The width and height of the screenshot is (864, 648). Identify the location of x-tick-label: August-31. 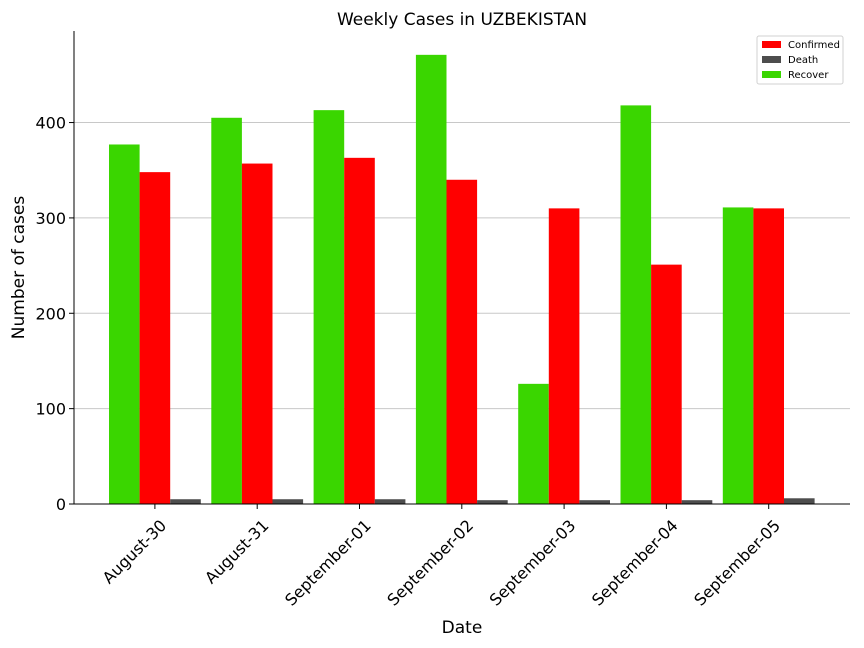
(237, 552).